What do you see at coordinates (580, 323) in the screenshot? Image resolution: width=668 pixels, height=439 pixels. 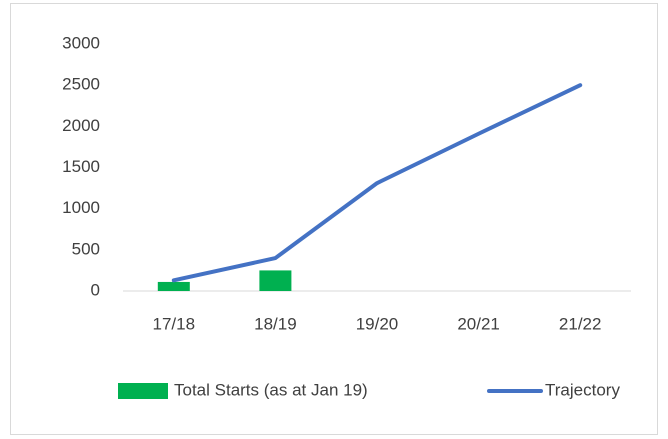 I see `x-tick-label: 21/22` at bounding box center [580, 323].